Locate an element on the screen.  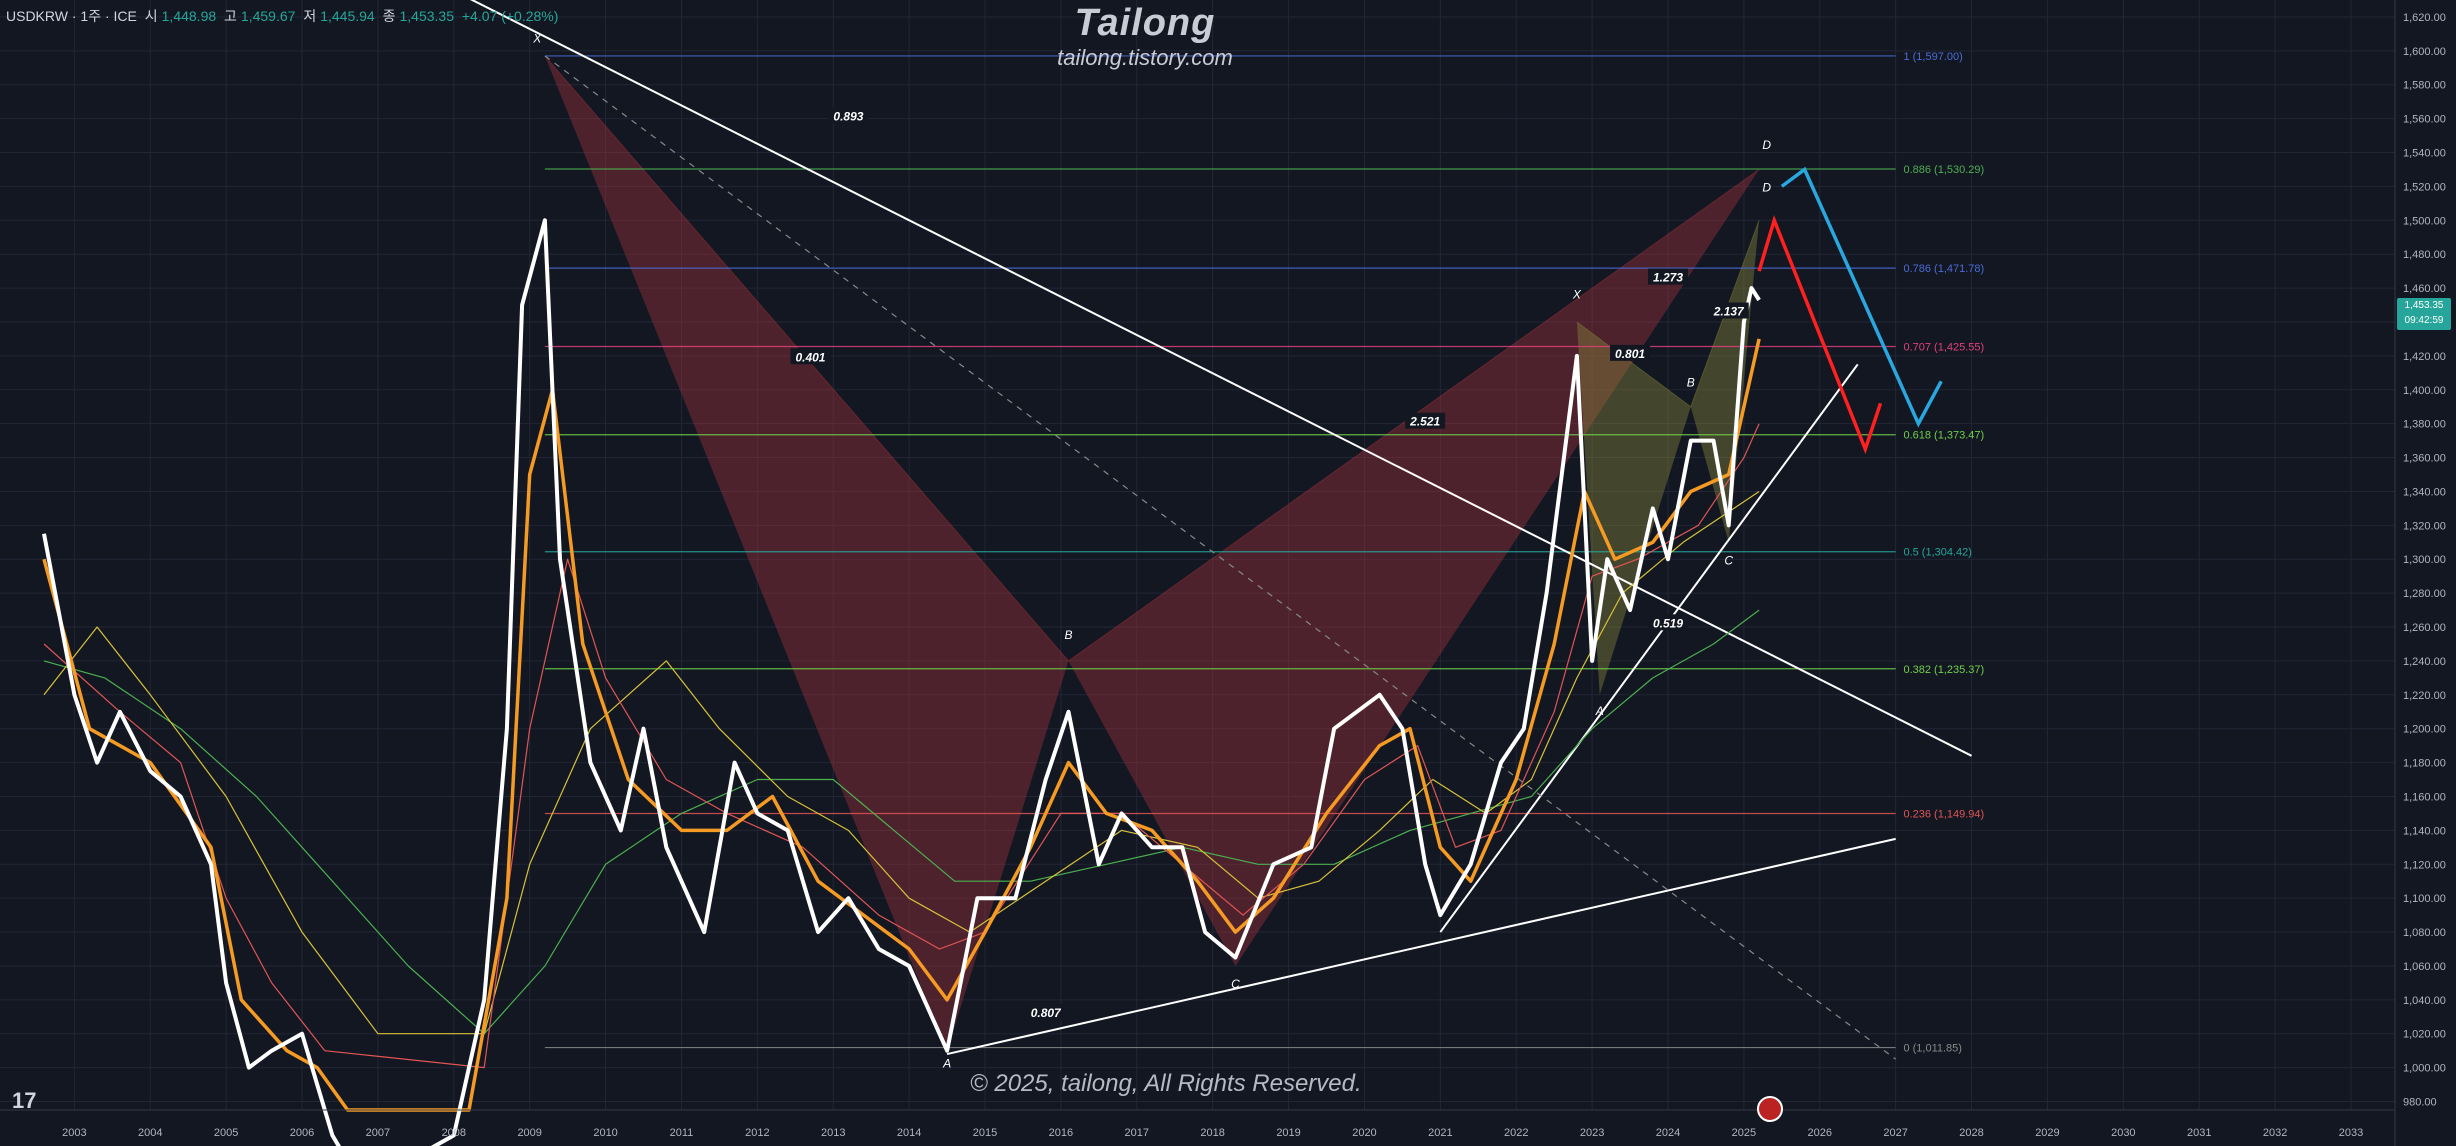
us-flag-icon is located at coordinates (1770, 1109).